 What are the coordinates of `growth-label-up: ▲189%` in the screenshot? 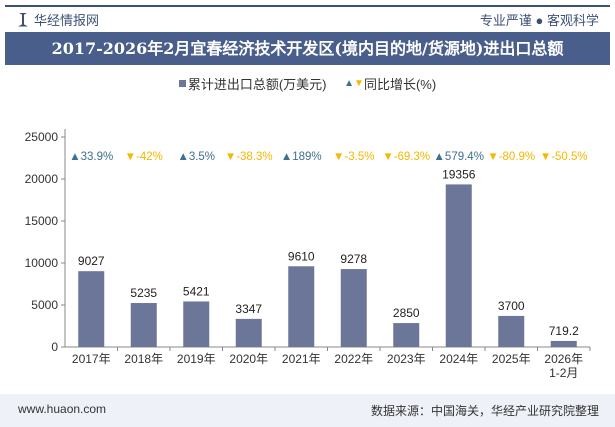 It's located at (301, 157).